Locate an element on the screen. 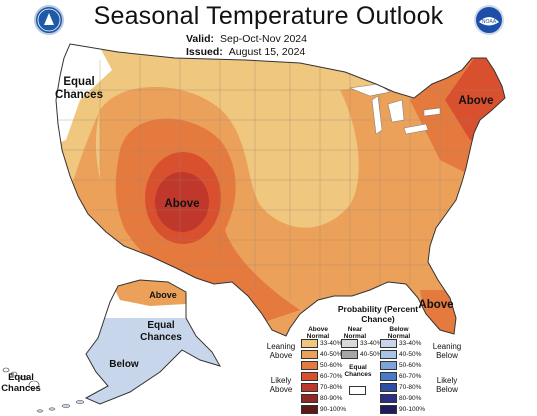  label-equal-chances-hawaii: Equal Chances is located at coordinates (21, 383).